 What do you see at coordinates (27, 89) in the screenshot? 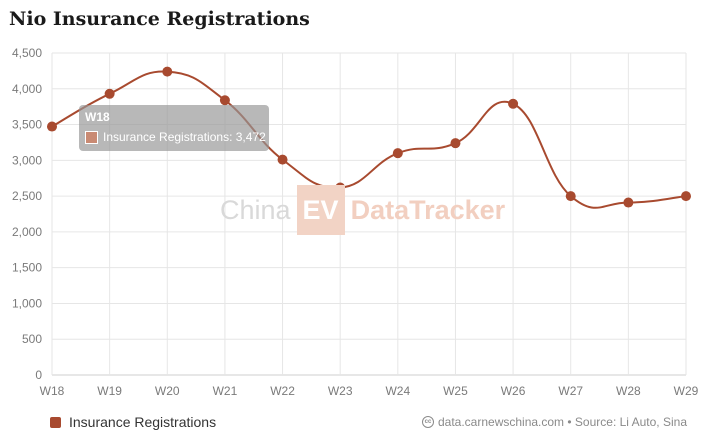
I see `y-tick-label: 4,000` at bounding box center [27, 89].